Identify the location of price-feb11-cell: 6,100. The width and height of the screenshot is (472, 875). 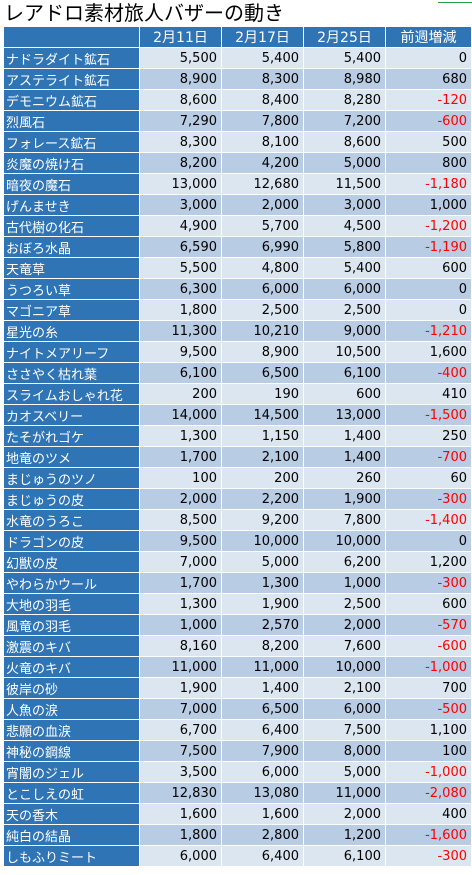
(180, 373).